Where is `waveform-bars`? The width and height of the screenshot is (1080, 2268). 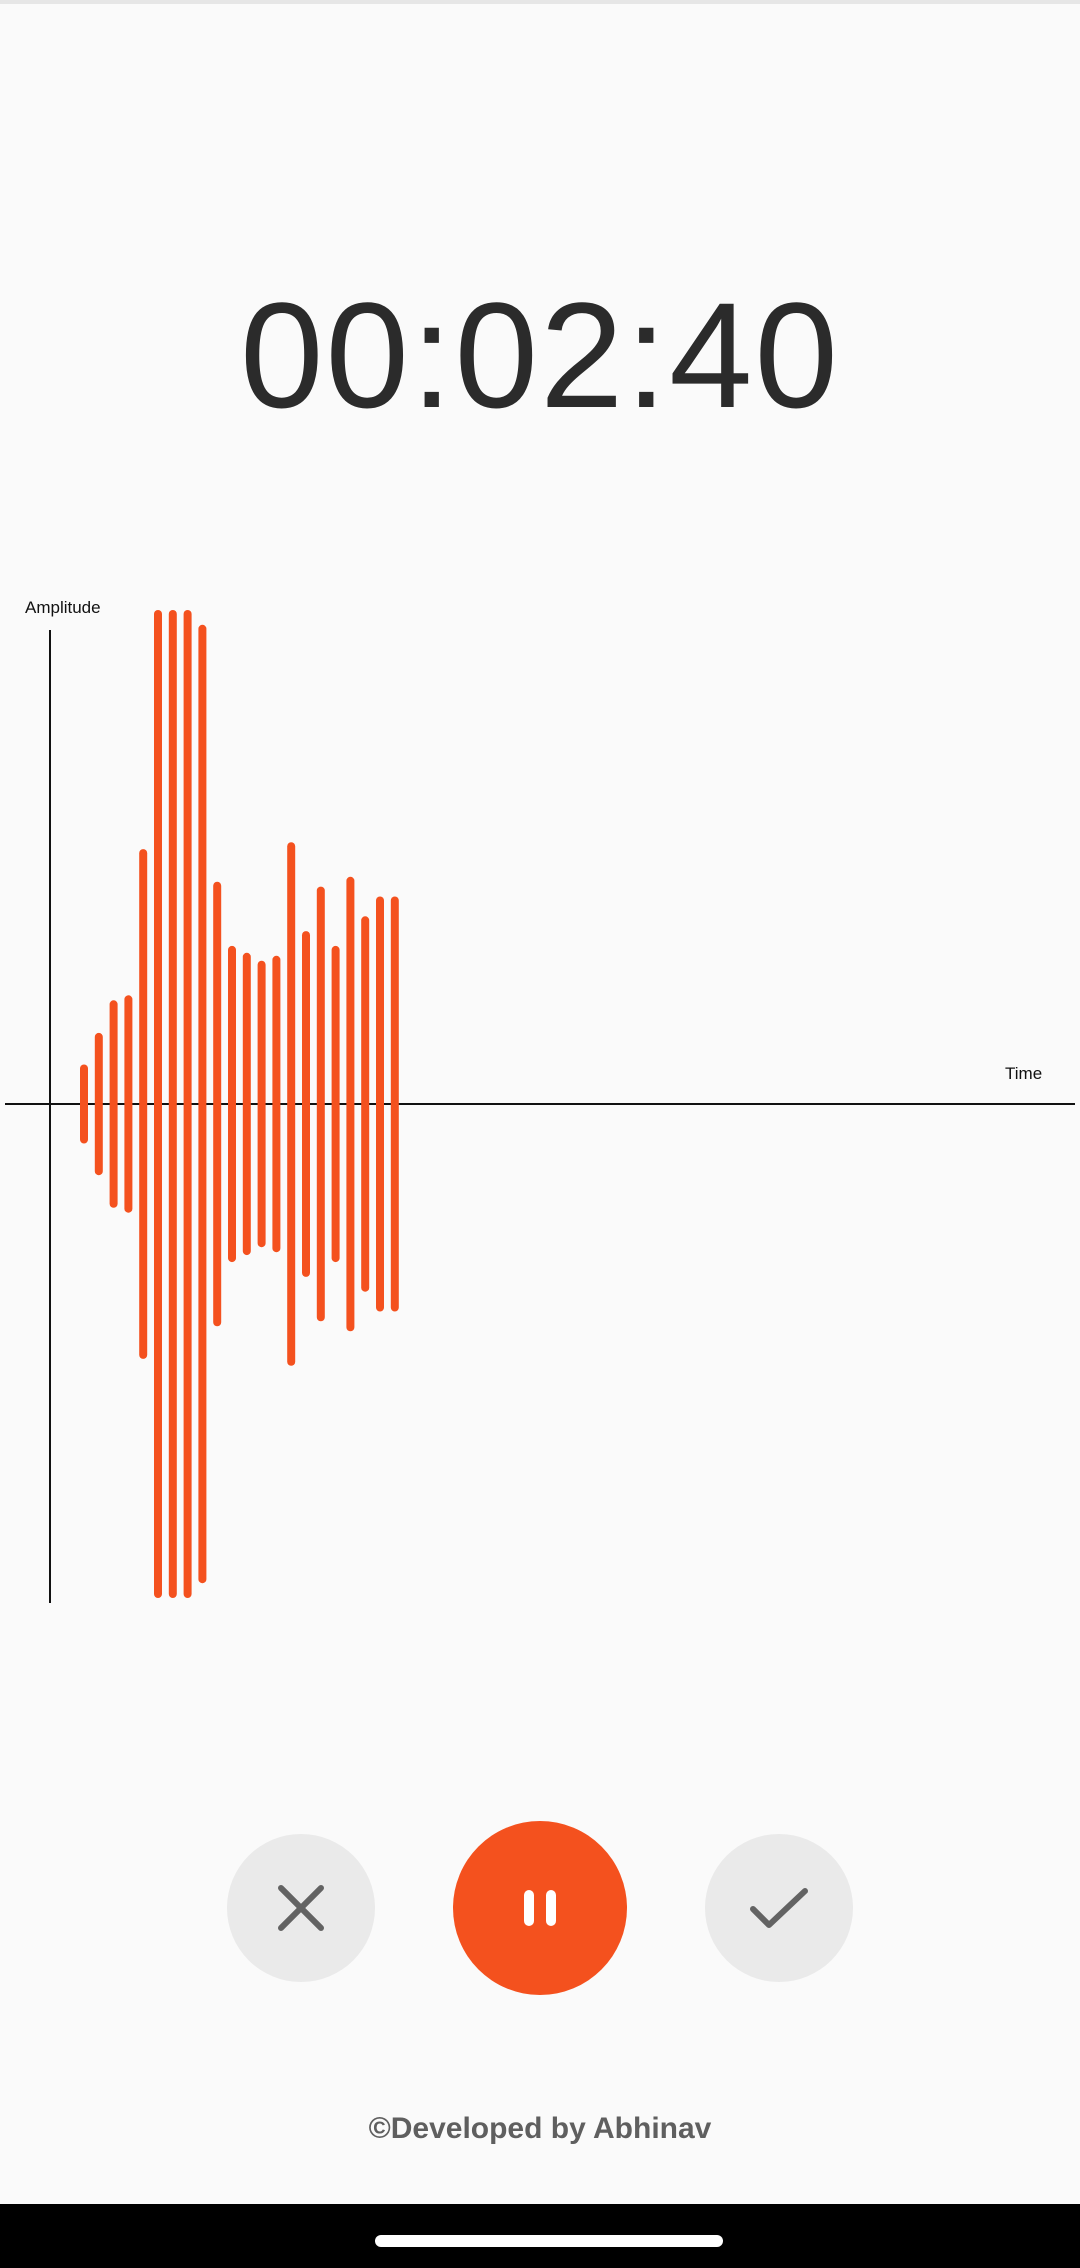 waveform-bars is located at coordinates (239, 1104).